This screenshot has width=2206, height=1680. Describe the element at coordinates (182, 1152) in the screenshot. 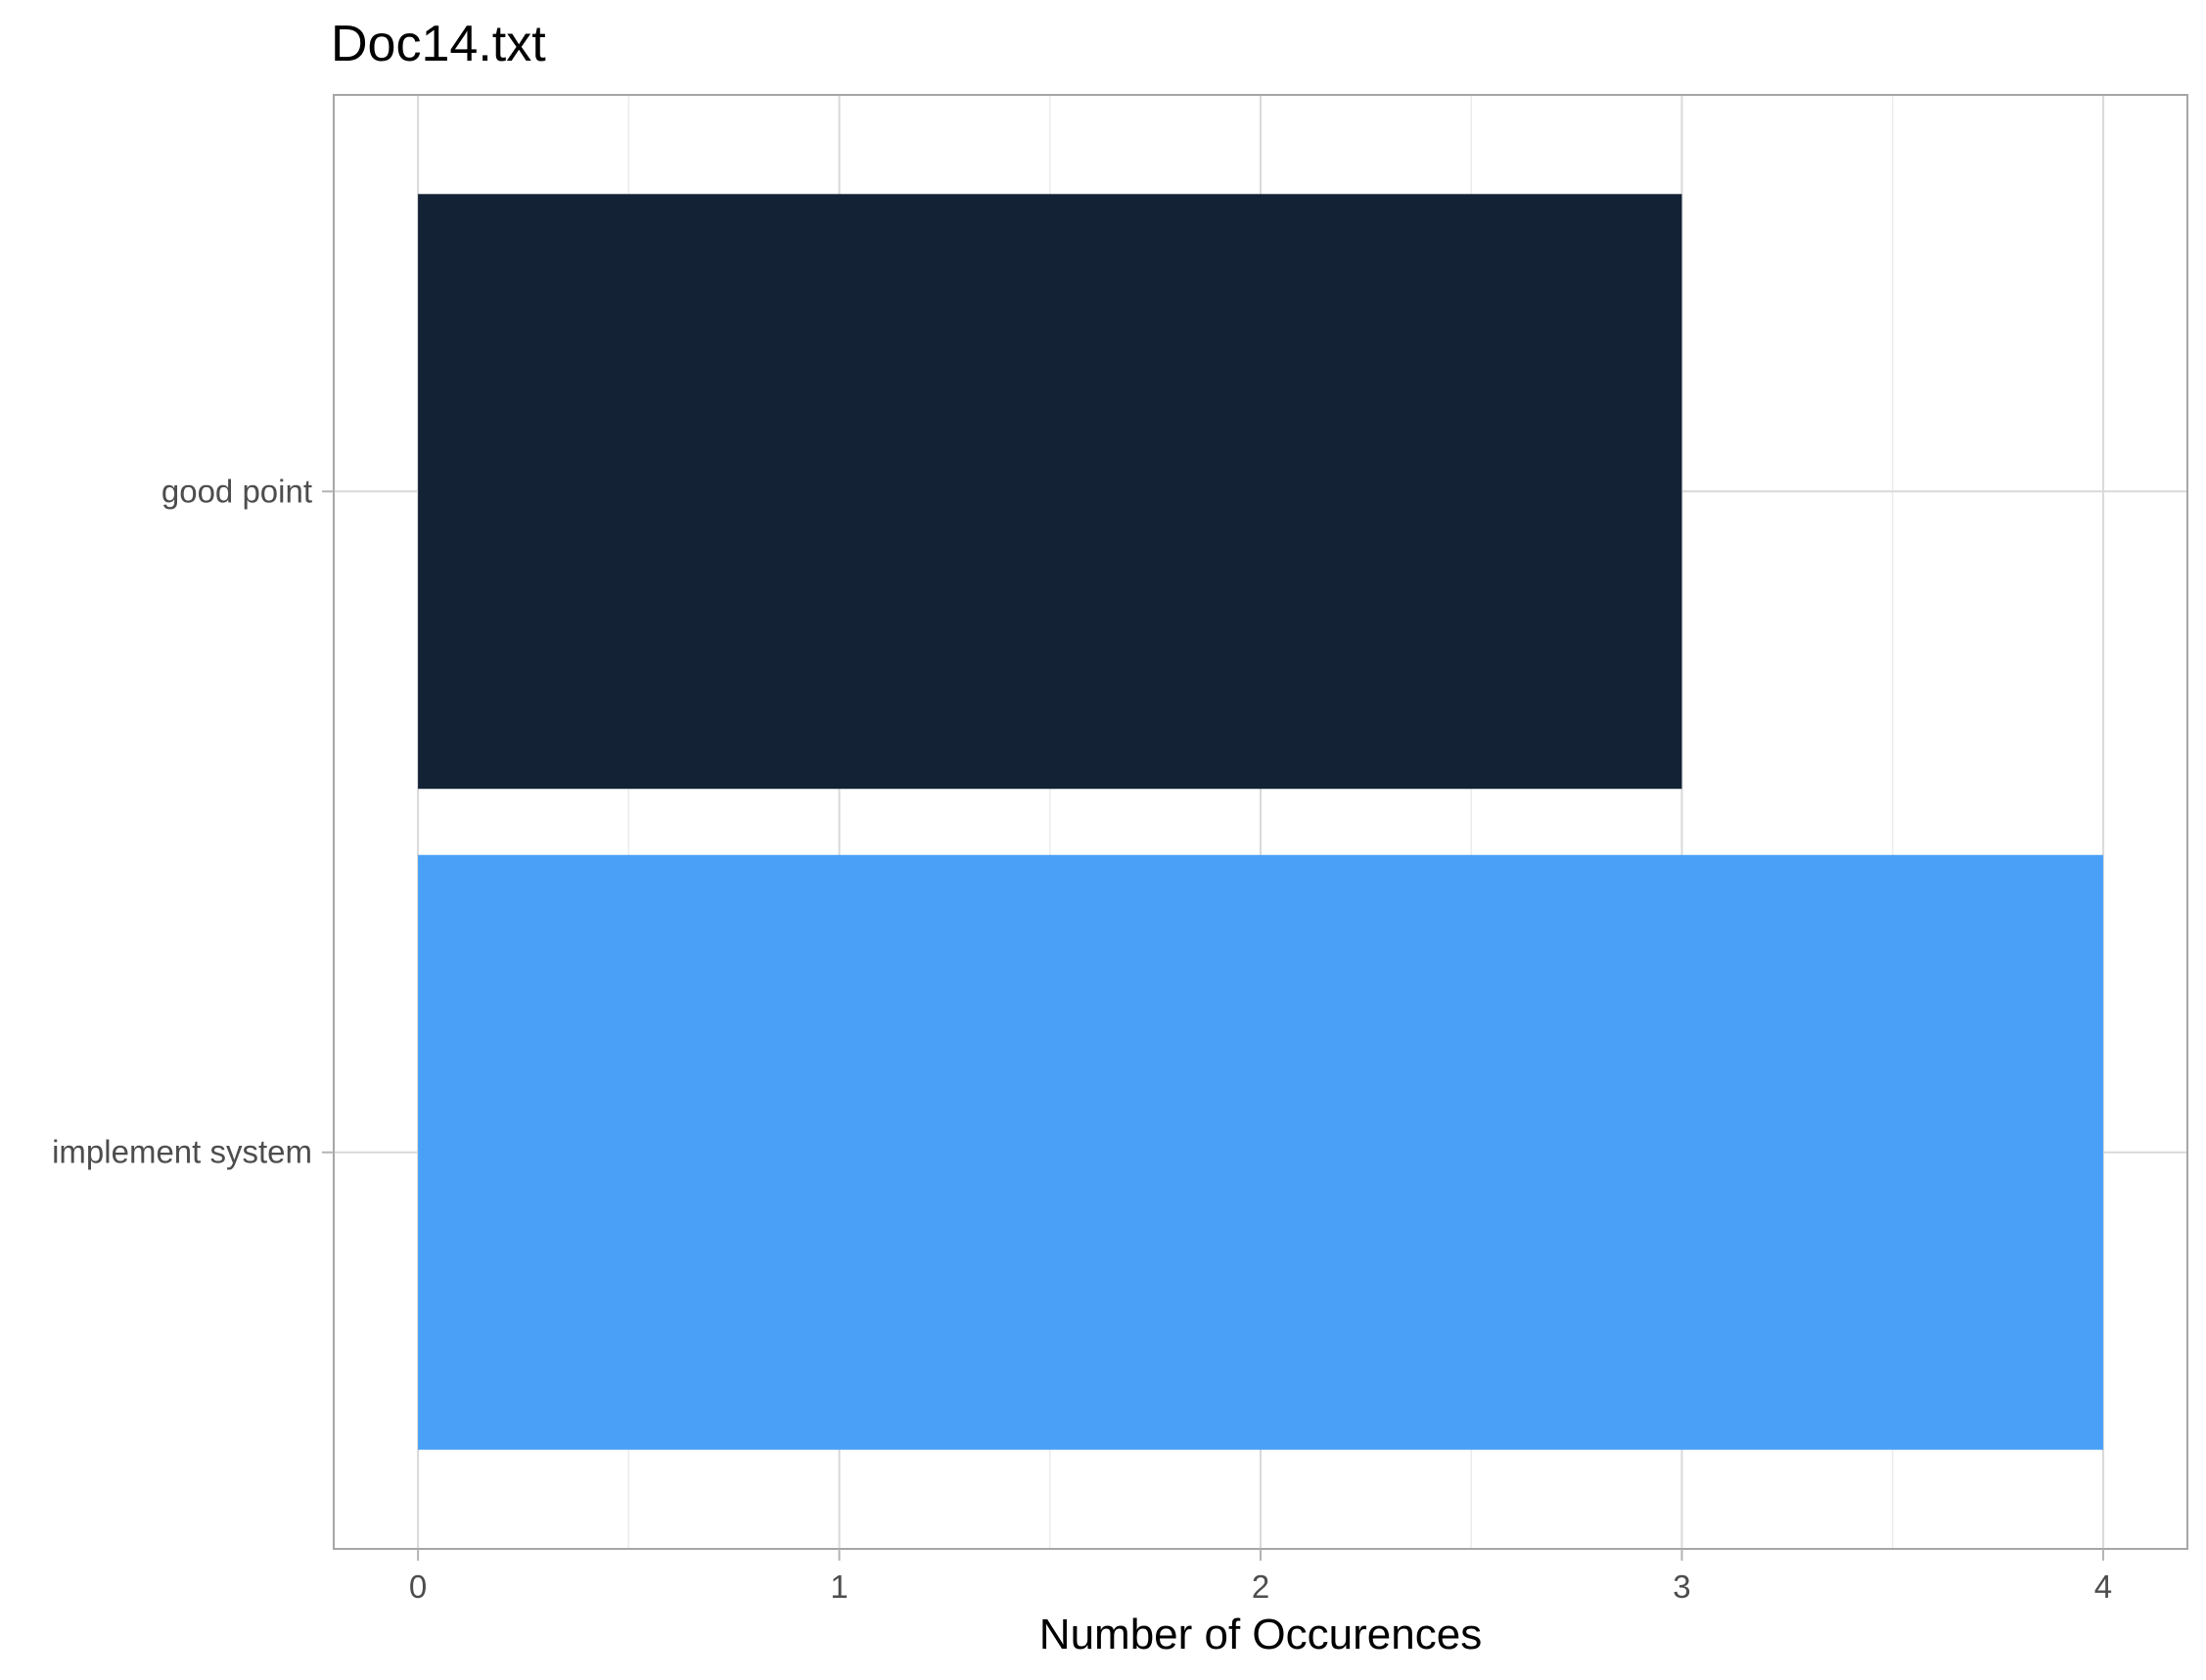

I see `y-tick-label: implement system` at that location.